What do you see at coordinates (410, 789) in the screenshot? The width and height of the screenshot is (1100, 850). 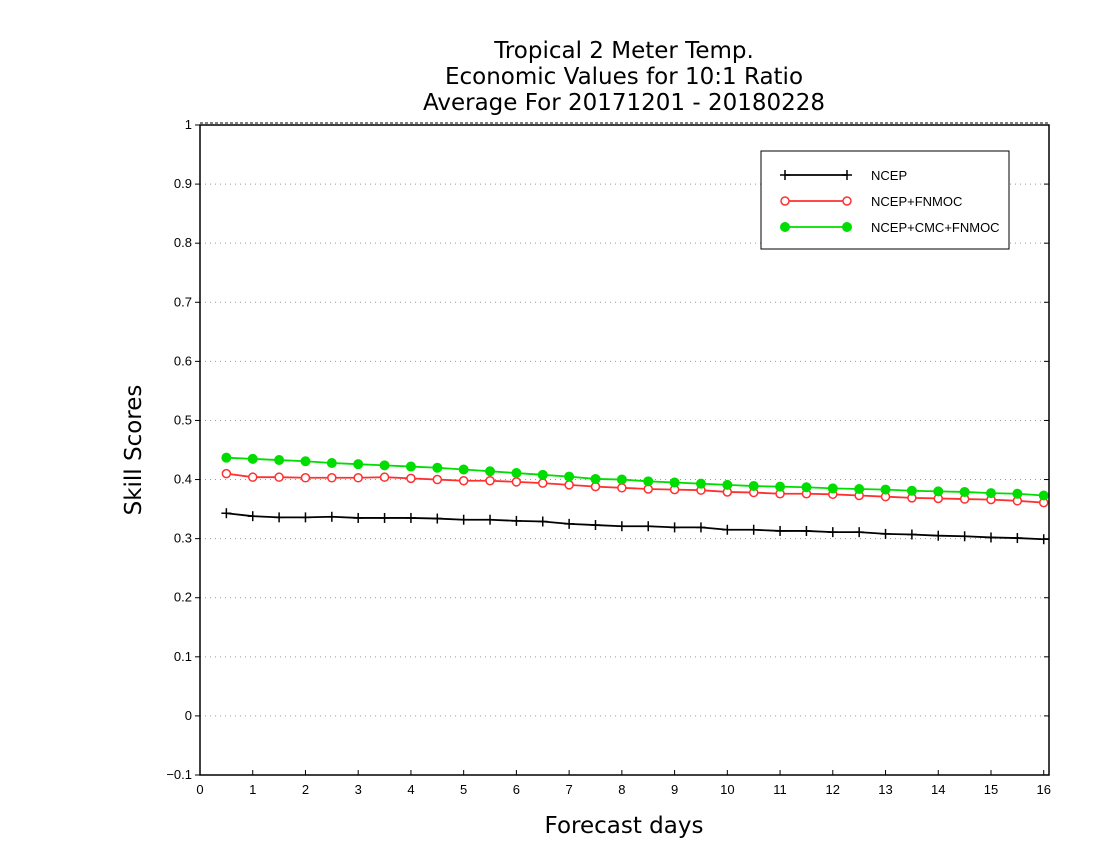 I see `x-tick-label: 4` at bounding box center [410, 789].